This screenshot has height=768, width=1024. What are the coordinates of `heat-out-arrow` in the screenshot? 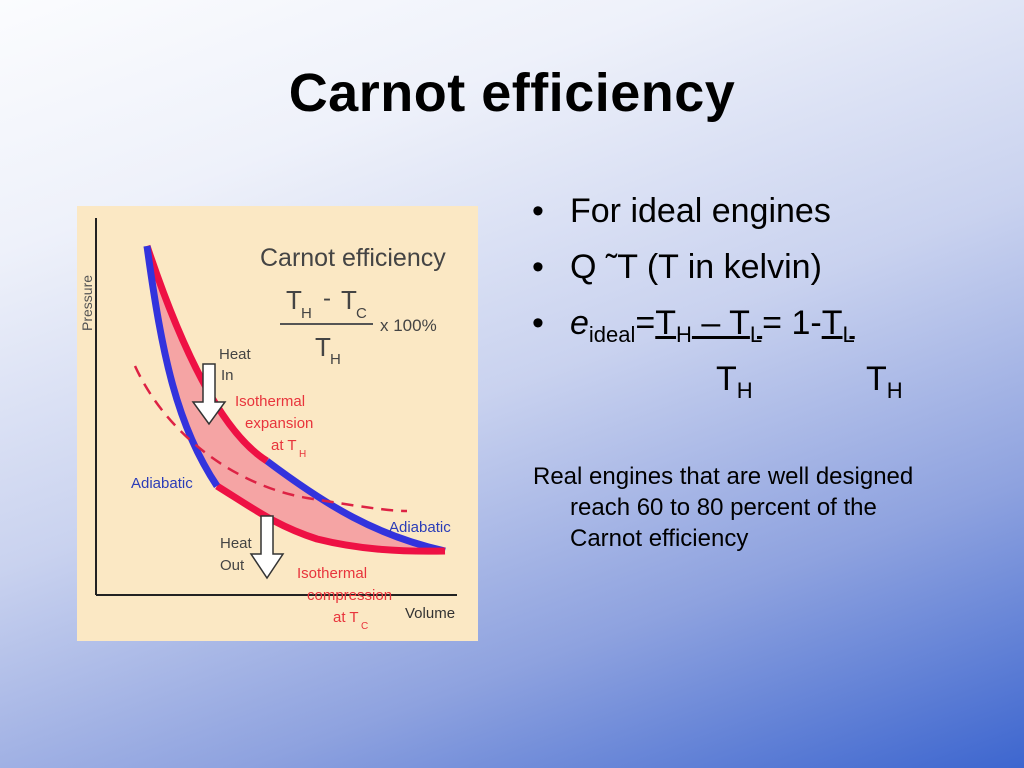 It's located at (267, 547).